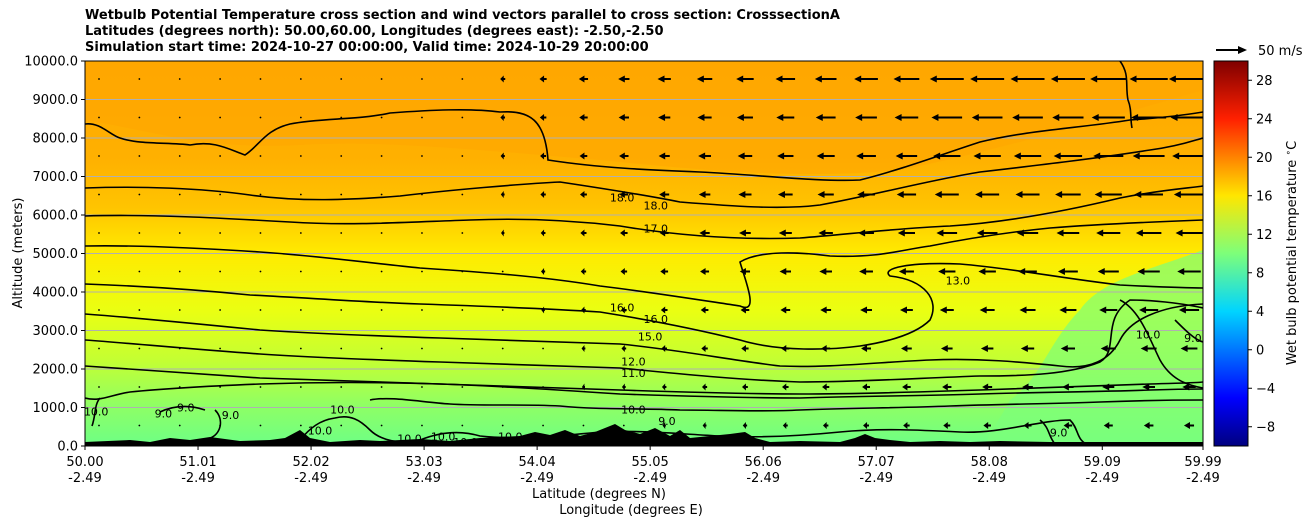 Image resolution: width=1311 pixels, height=526 pixels. Describe the element at coordinates (1261, 254) in the screenshot. I see `colorbar-ticks: −8 −4 0 4 8 12 16 20 24 28` at that location.